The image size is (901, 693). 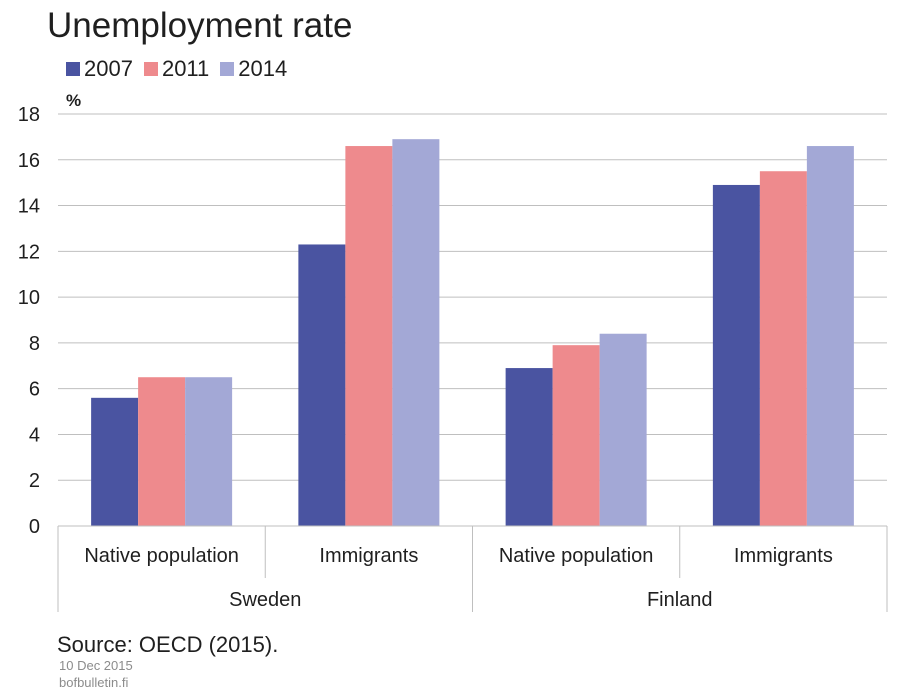 What do you see at coordinates (227, 69) in the screenshot?
I see `legend-swatch-2014` at bounding box center [227, 69].